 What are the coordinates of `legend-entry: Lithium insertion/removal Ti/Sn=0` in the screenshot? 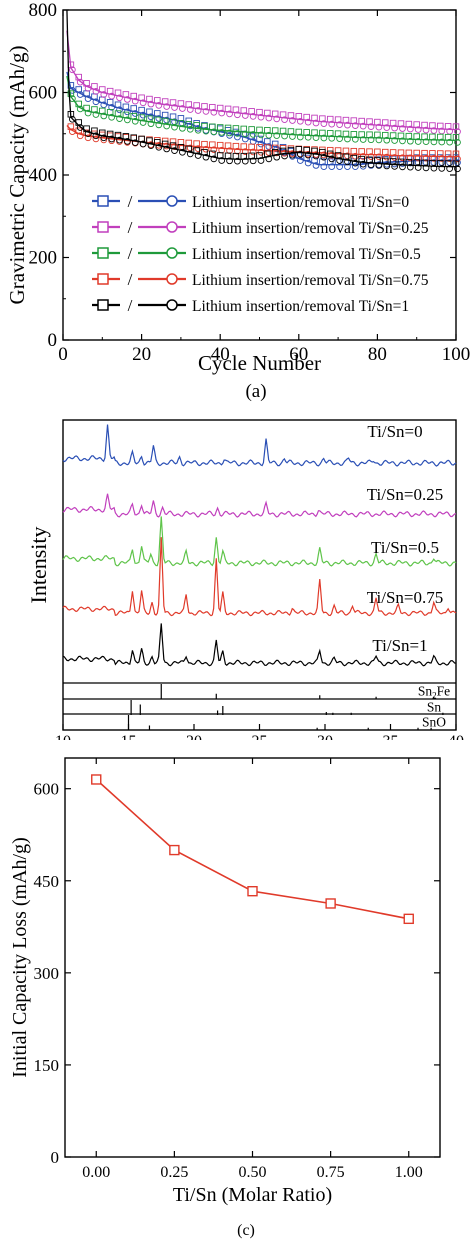 It's located at (300, 202).